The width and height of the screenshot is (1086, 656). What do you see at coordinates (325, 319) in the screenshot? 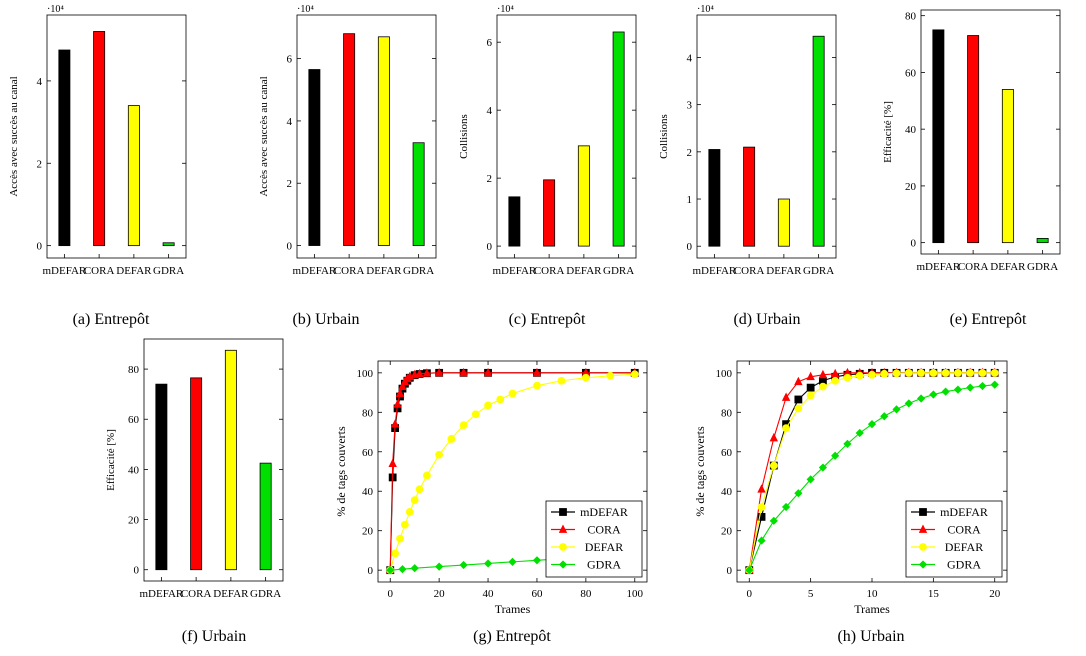
I see `panel-caption: (b) Urbain` at bounding box center [325, 319].